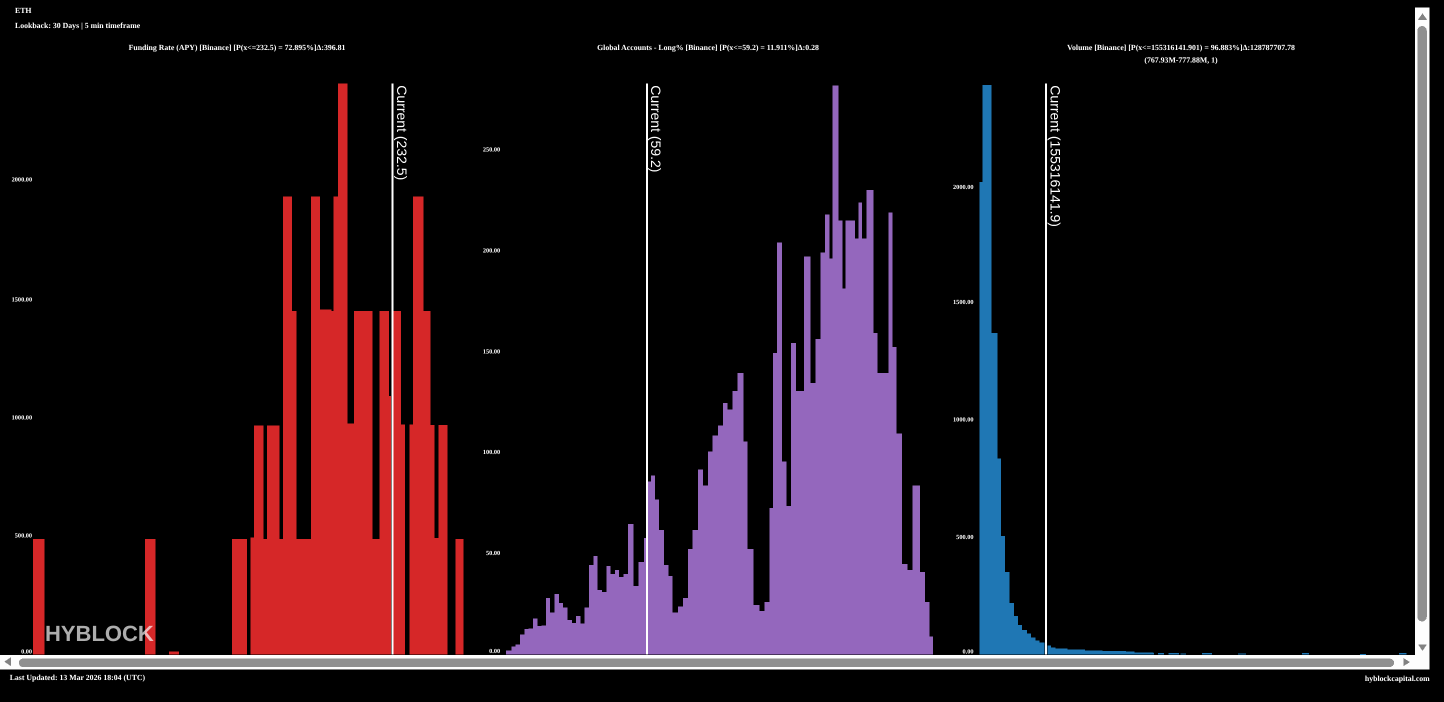 This screenshot has height=702, width=1444. What do you see at coordinates (656, 128) in the screenshot?
I see `svg-text: Current (59.2)` at bounding box center [656, 128].